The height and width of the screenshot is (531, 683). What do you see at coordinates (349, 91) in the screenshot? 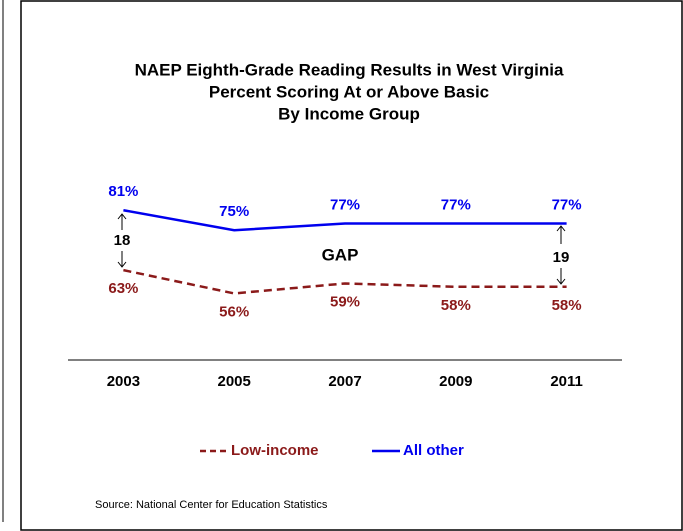
I see `chart-title: Percent Scoring At or Above Basic` at bounding box center [349, 91].